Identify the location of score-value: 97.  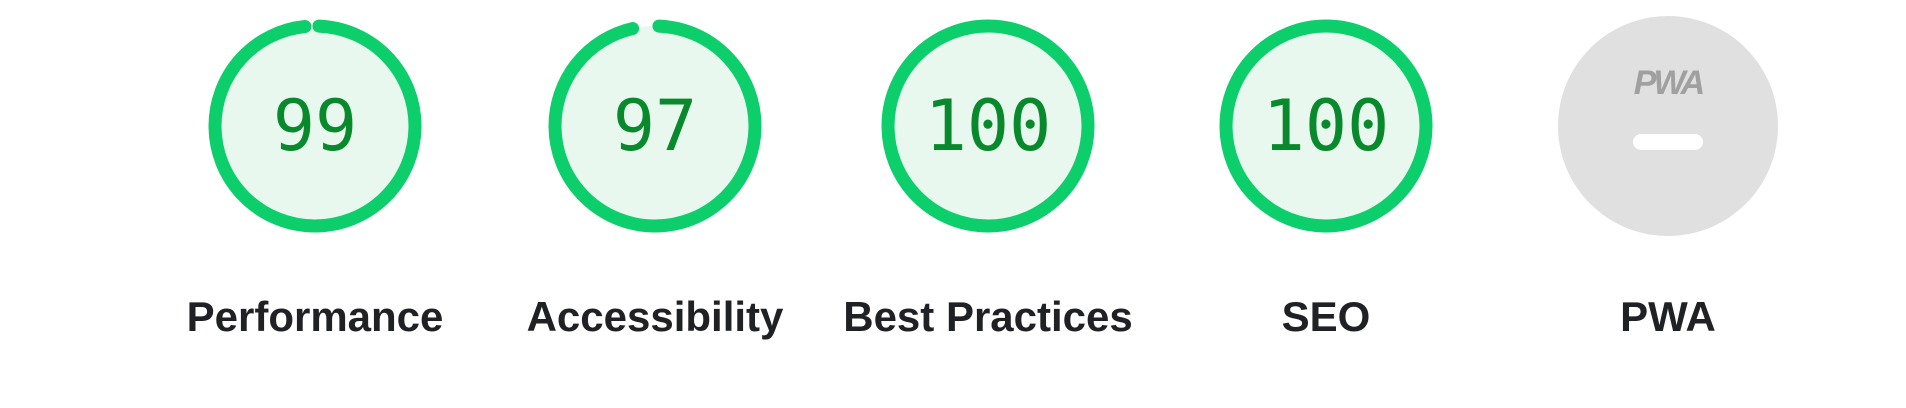
(655, 126).